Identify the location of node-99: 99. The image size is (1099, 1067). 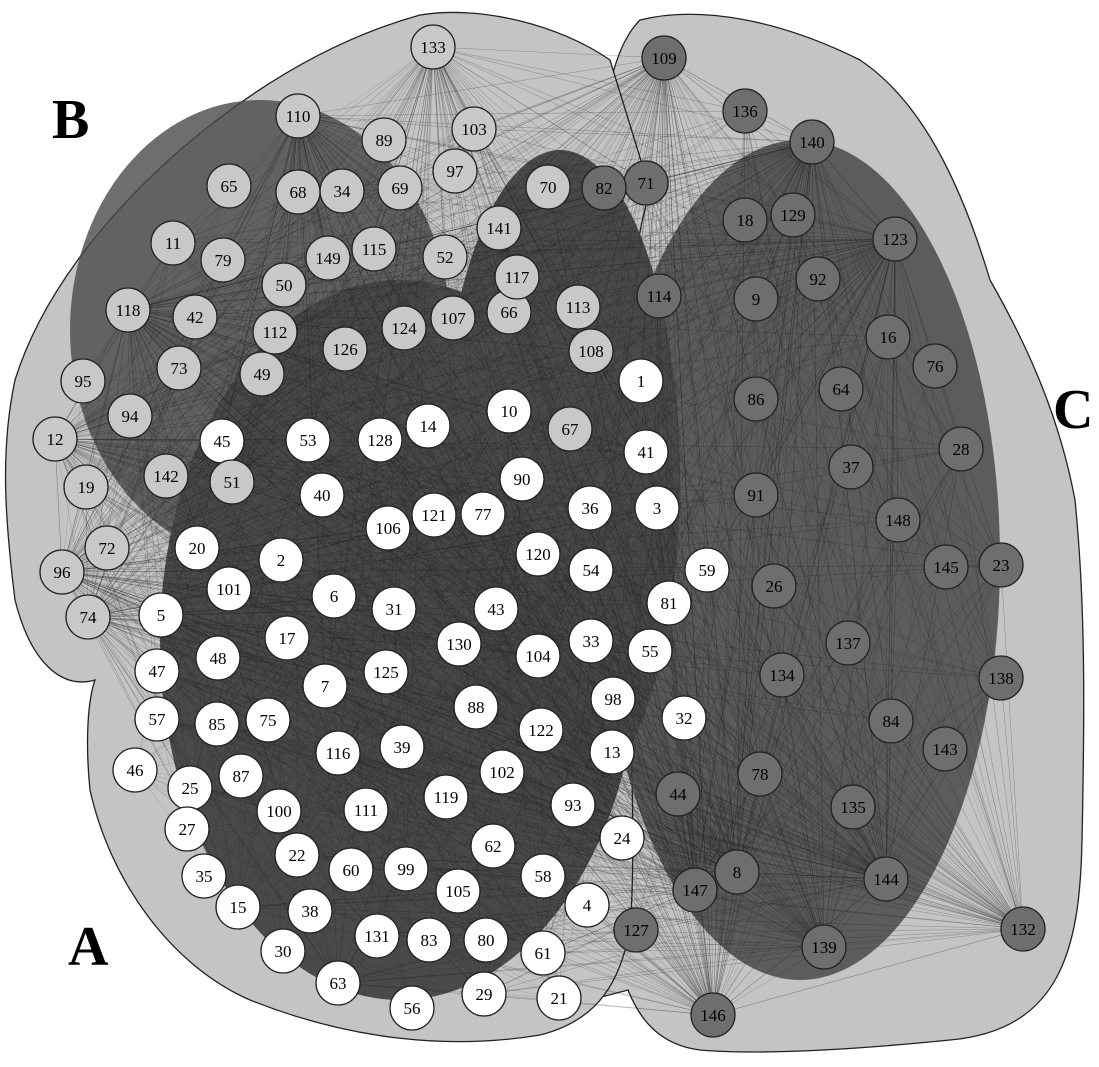
(406, 869).